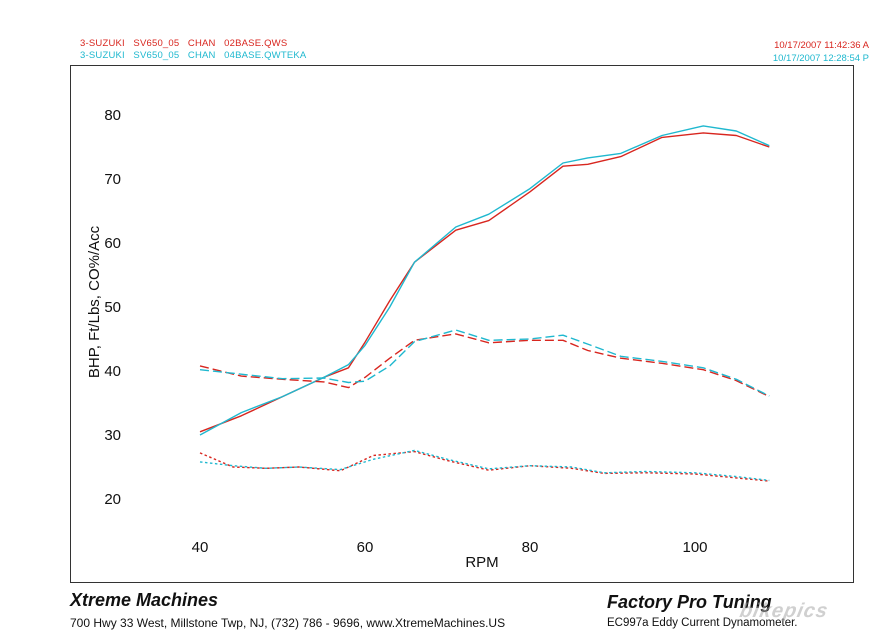 Image resolution: width=877 pixels, height=638 pixels. Describe the element at coordinates (689, 602) in the screenshot. I see `dyno-brand: Factory Pro Tuning` at that location.